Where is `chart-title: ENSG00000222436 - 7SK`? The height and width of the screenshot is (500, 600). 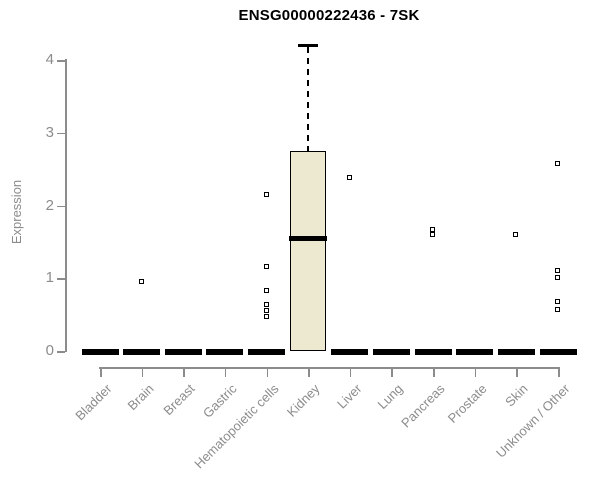 chart-title: ENSG00000222436 - 7SK is located at coordinates (329, 15).